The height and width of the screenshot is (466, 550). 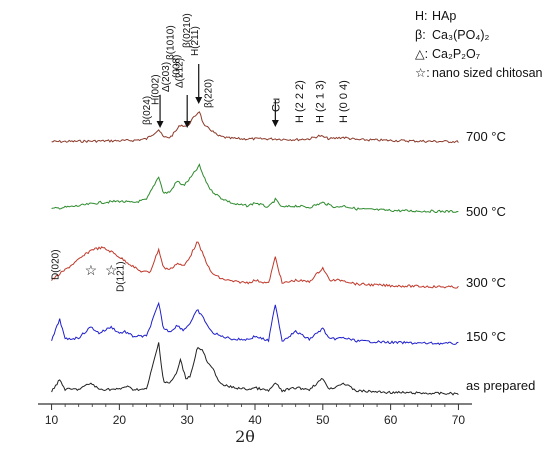 I want to click on peak-label-top: H(002), so click(x=156, y=89).